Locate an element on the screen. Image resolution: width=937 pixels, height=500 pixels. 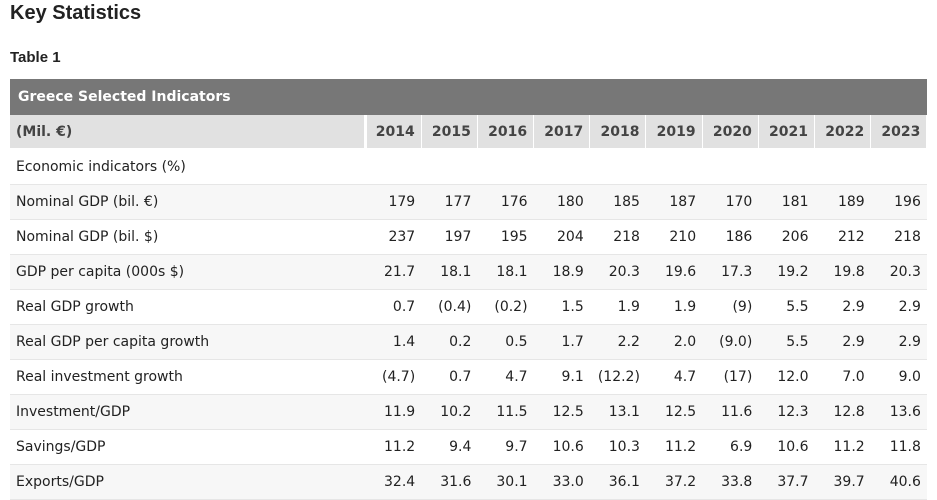
table-cell: 1.4 is located at coordinates (393, 342).